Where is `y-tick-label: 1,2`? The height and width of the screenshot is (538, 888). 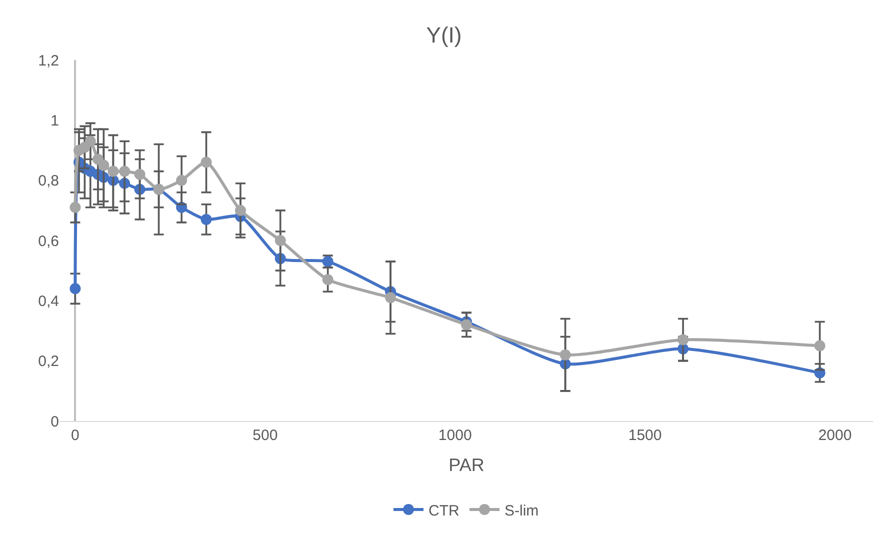 y-tick-label: 1,2 is located at coordinates (48, 61).